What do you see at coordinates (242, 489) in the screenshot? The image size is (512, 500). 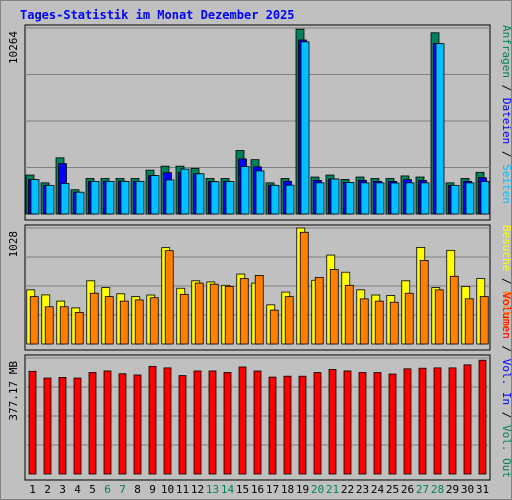 I see `x-tick-label: 15` at bounding box center [242, 489].